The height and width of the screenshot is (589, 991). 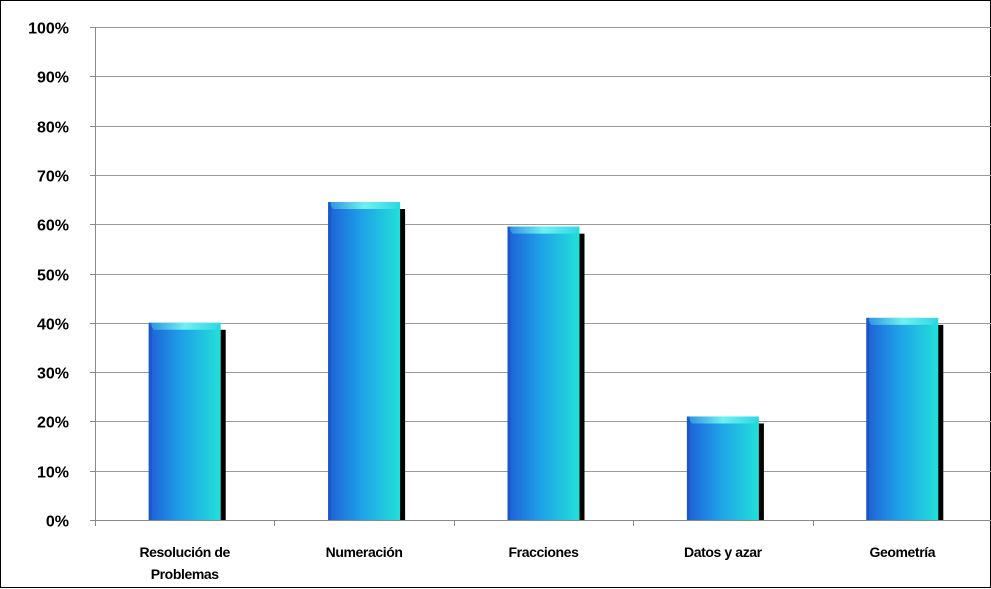 I want to click on y-tick-label: 20%, so click(x=53, y=423).